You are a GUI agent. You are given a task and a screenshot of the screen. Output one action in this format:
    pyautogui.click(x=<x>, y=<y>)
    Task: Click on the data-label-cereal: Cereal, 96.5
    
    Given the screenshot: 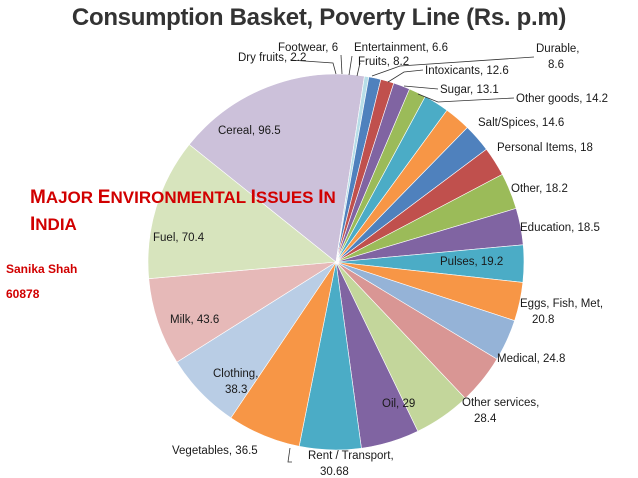 What is the action you would take?
    pyautogui.click(x=249, y=131)
    